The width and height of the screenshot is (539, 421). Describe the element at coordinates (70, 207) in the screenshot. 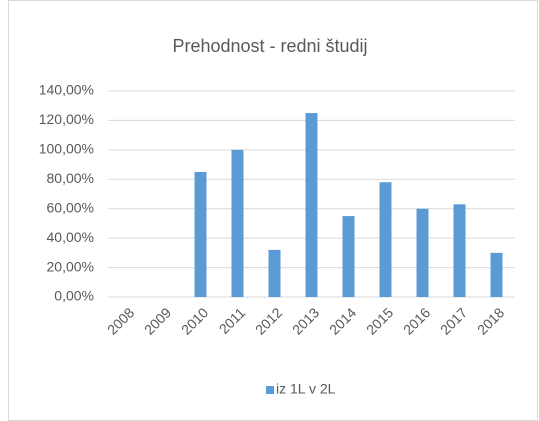

I see `y-tick-label: 60,00%` at that location.